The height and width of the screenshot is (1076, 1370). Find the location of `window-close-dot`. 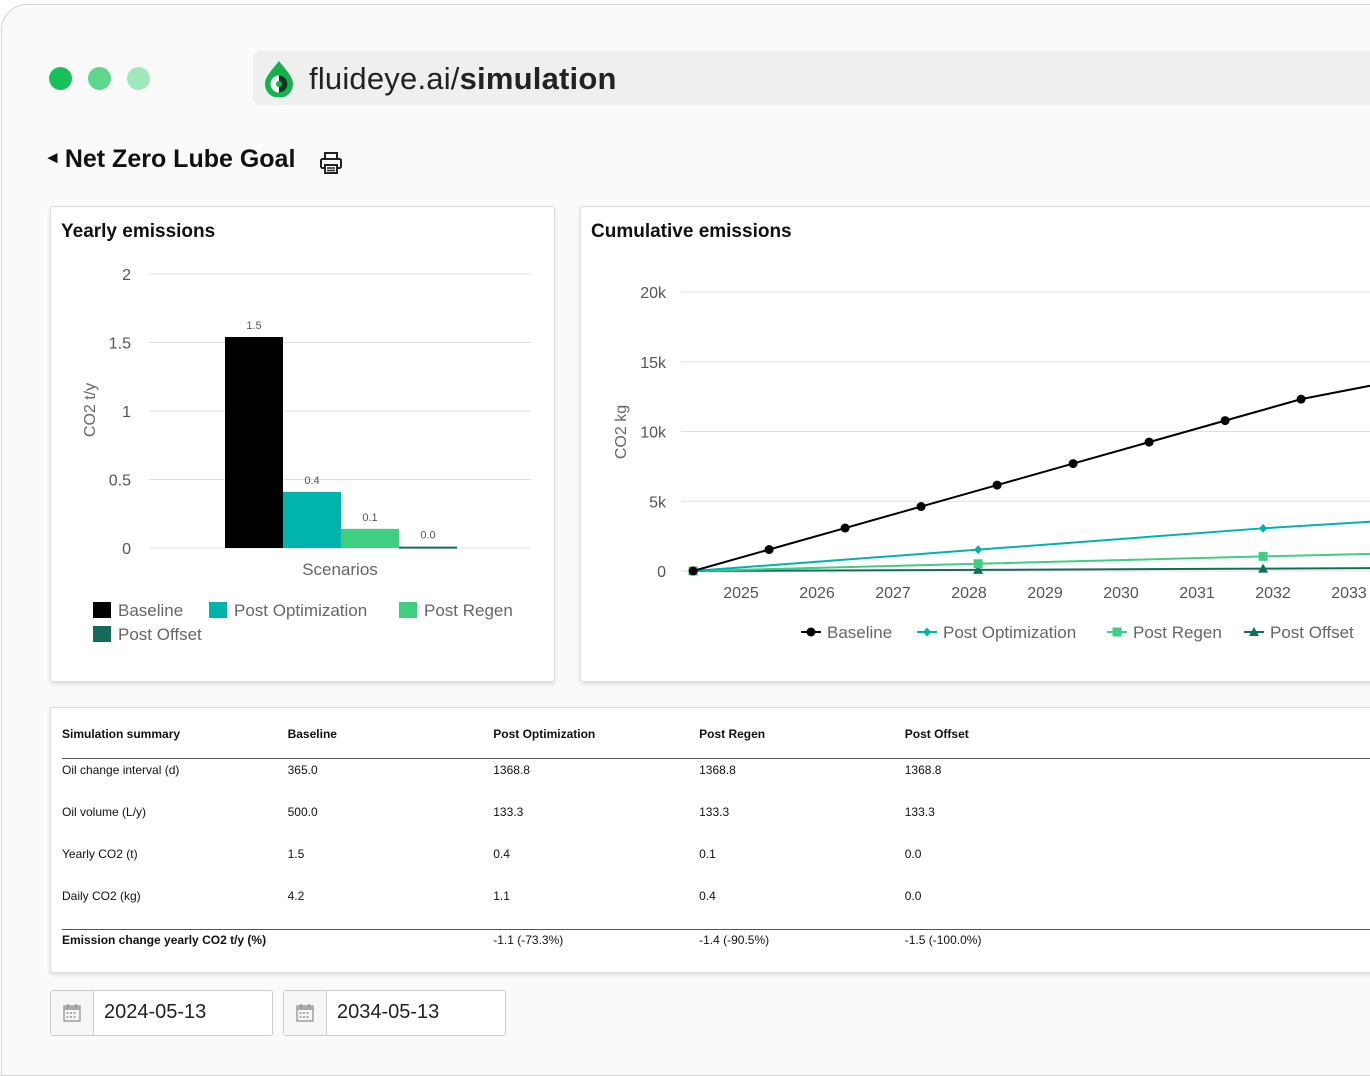

window-close-dot is located at coordinates (60, 78).